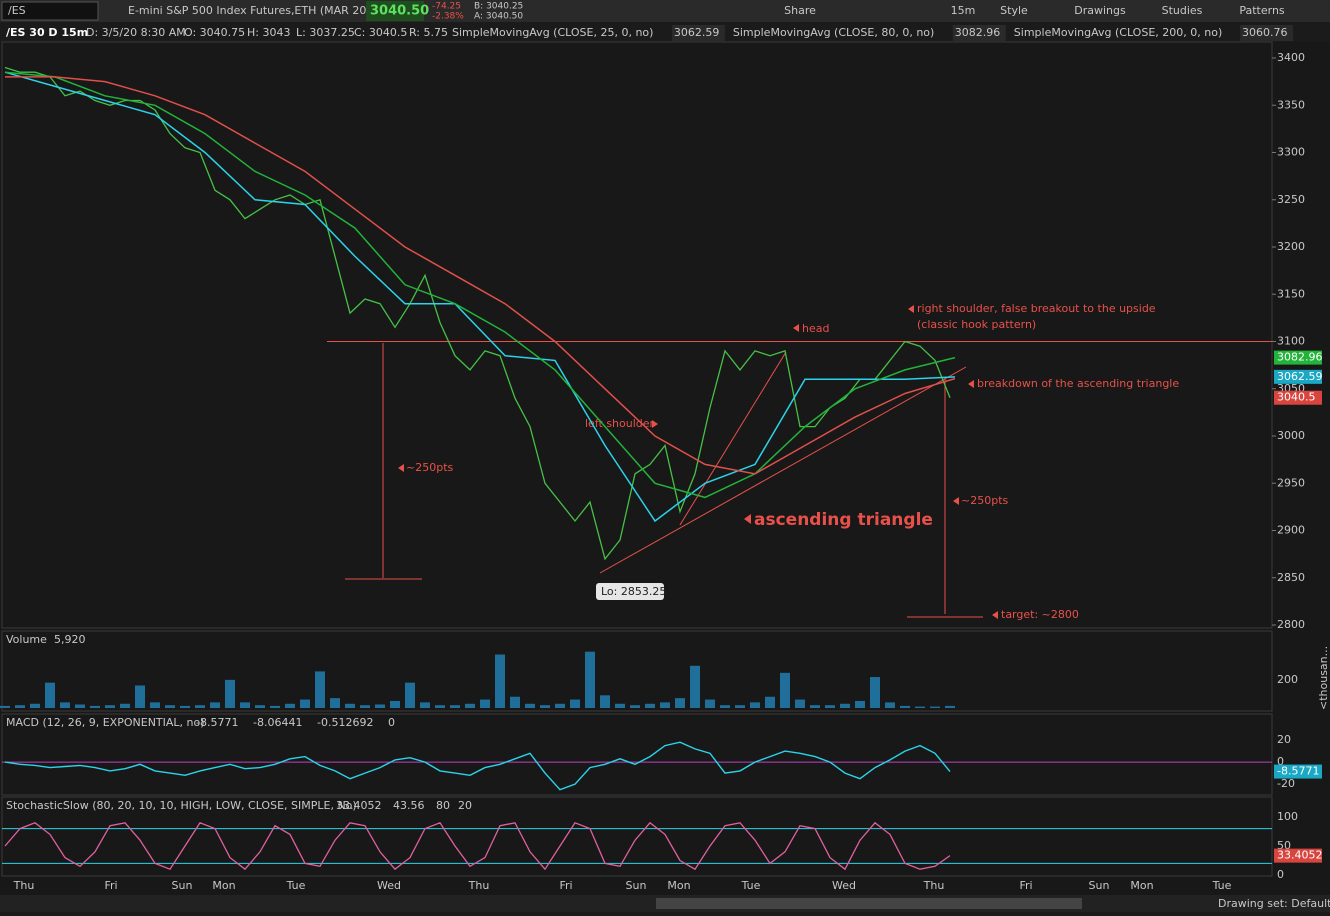  I want to click on sma-badge: 3082.96, so click(1300, 357).